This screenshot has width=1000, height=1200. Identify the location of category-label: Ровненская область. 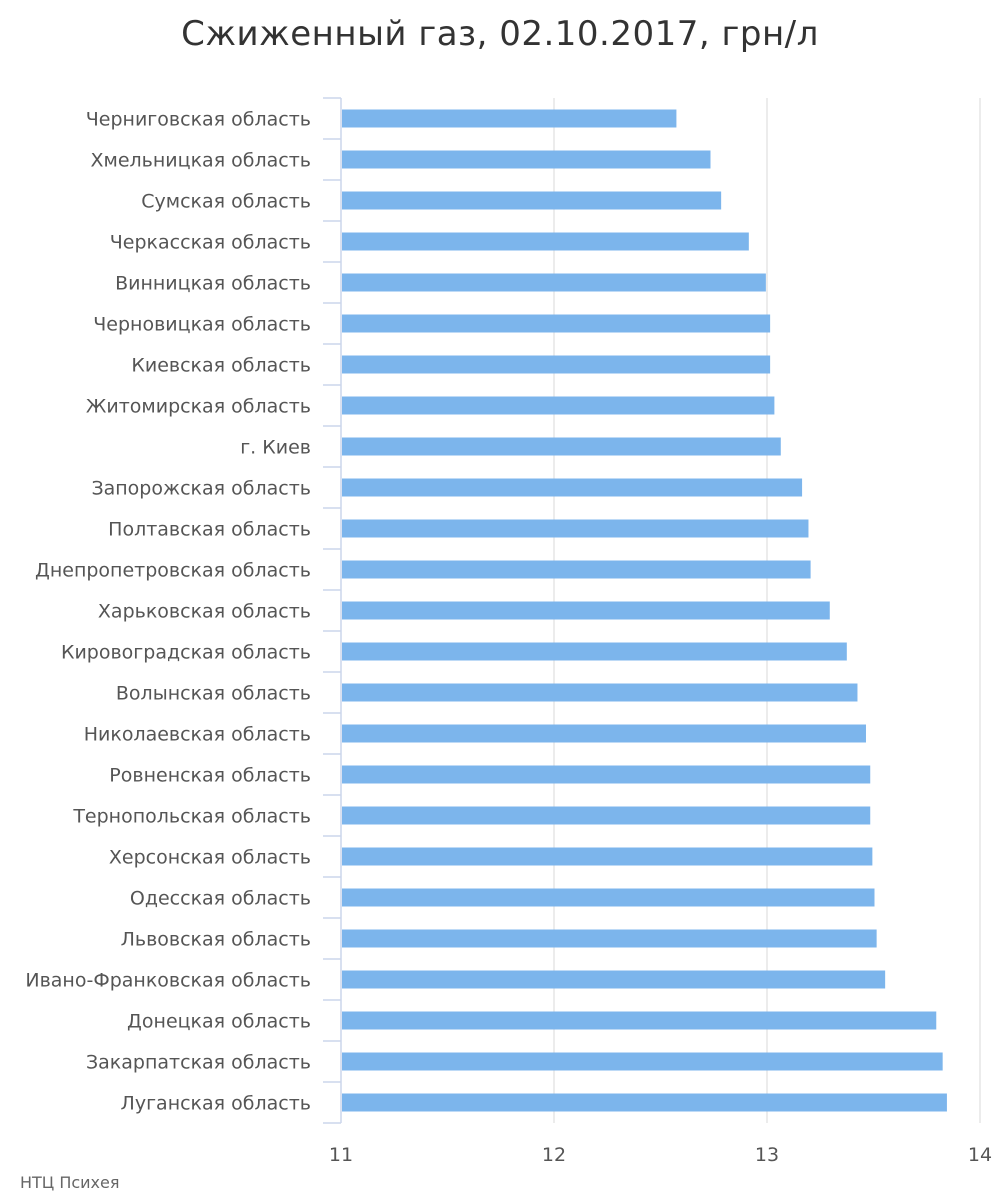
(210, 776).